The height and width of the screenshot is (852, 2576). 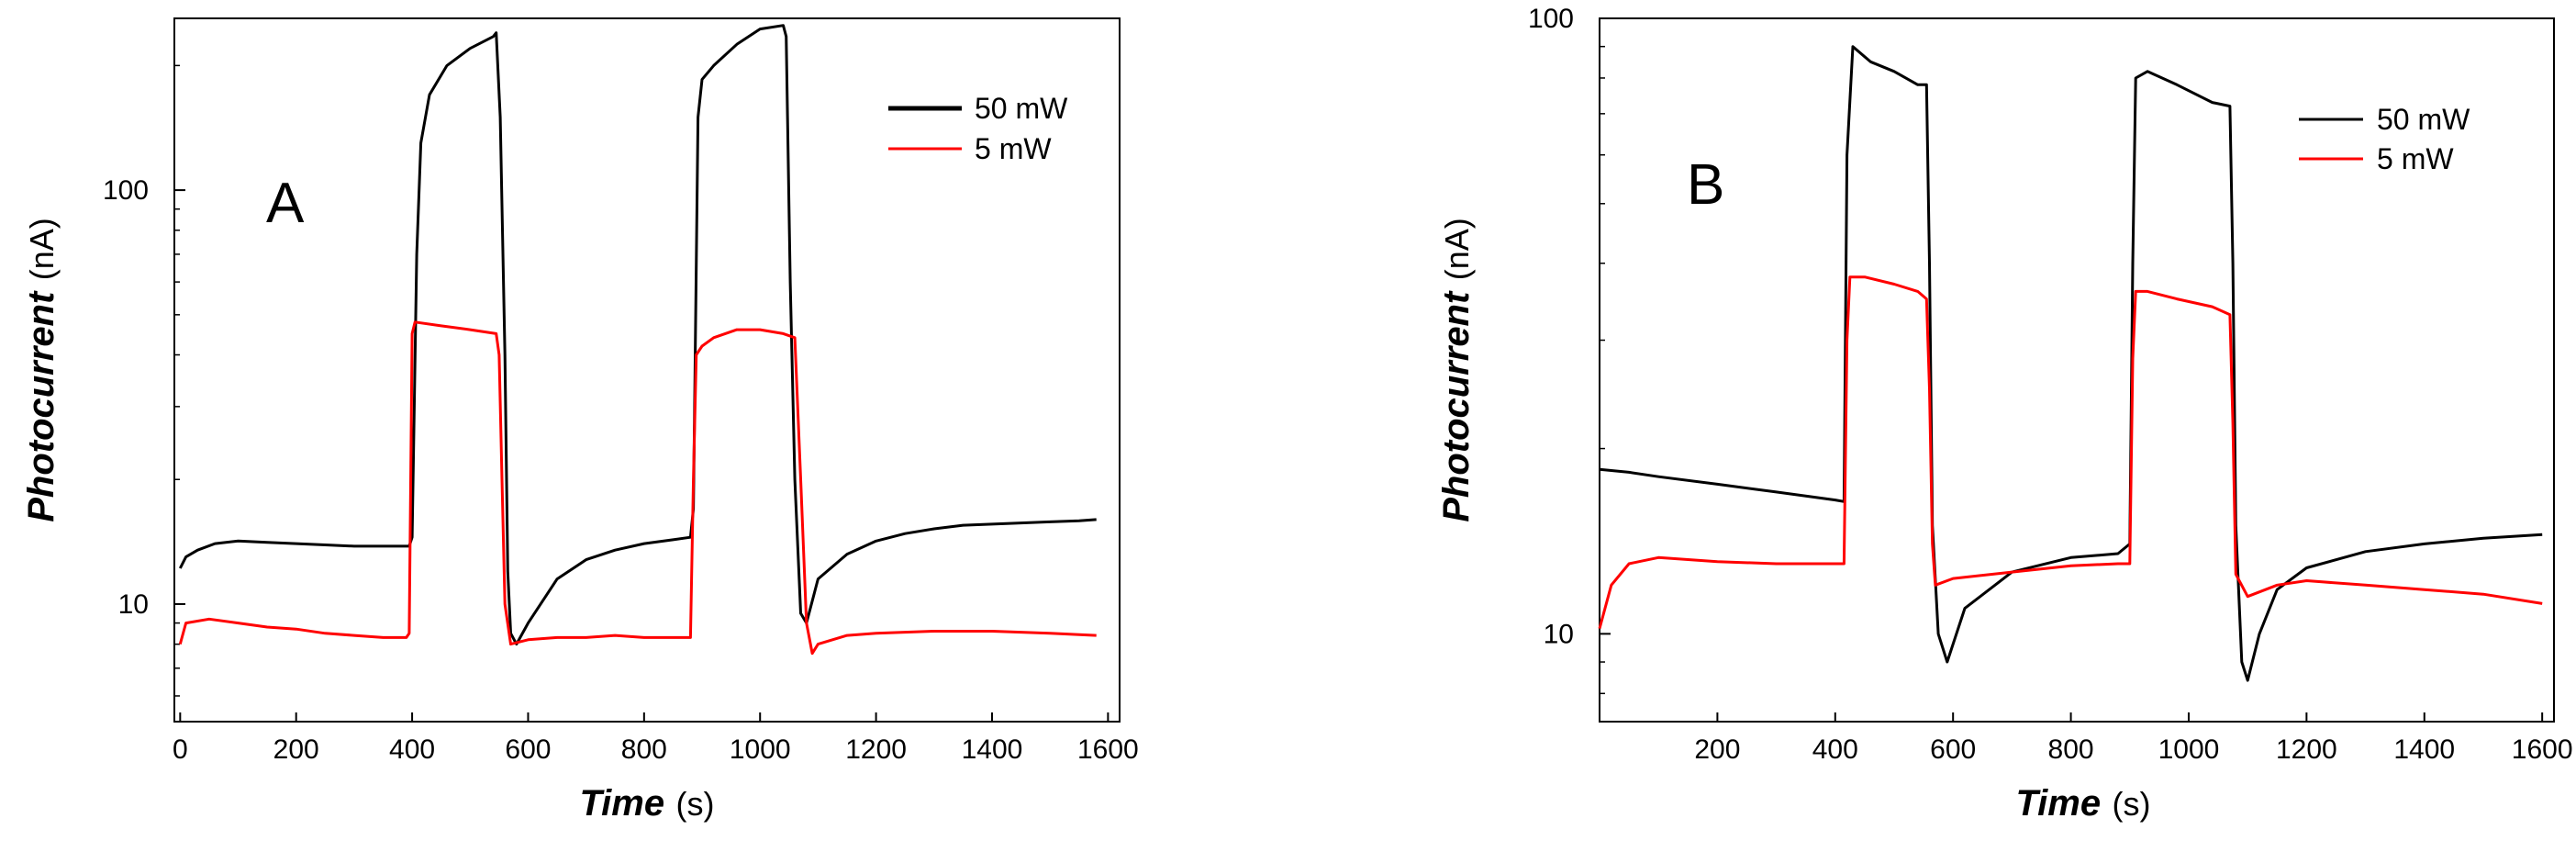 I want to click on legend-label-a-0: 50 mW, so click(x=1021, y=108).